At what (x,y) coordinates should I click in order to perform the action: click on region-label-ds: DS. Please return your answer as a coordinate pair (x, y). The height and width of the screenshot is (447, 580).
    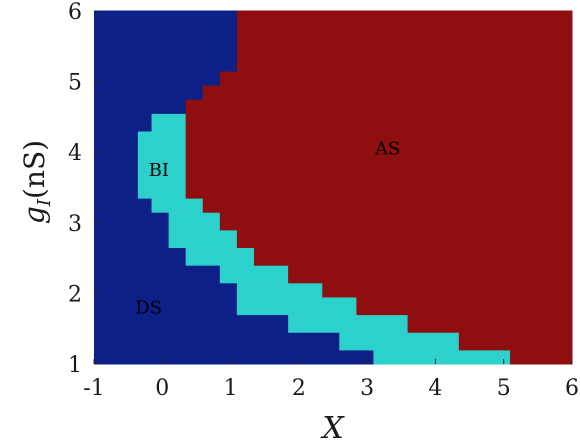
    Looking at the image, I should click on (148, 308).